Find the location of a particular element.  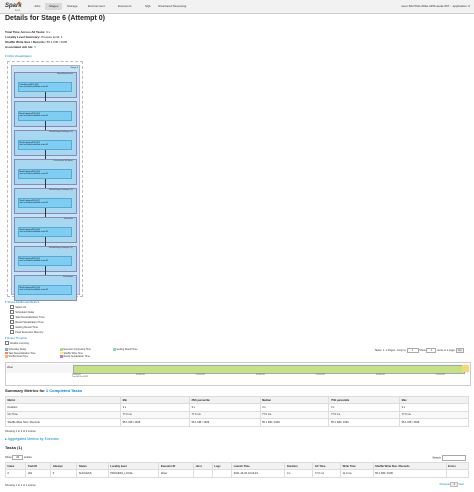

column-header: Logs is located at coordinates (222, 466).